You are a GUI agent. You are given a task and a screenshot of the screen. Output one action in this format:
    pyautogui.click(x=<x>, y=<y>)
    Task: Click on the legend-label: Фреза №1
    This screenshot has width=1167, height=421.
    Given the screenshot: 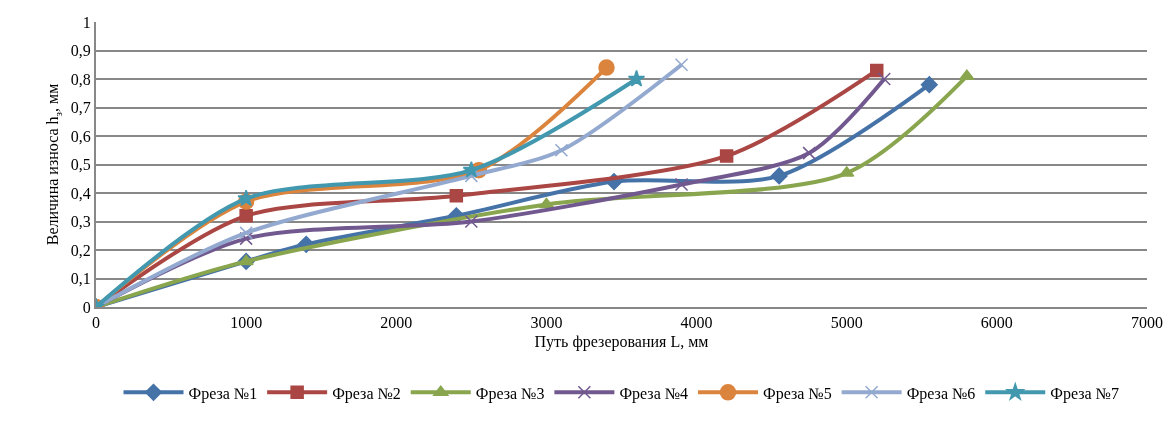 What is the action you would take?
    pyautogui.click(x=223, y=393)
    